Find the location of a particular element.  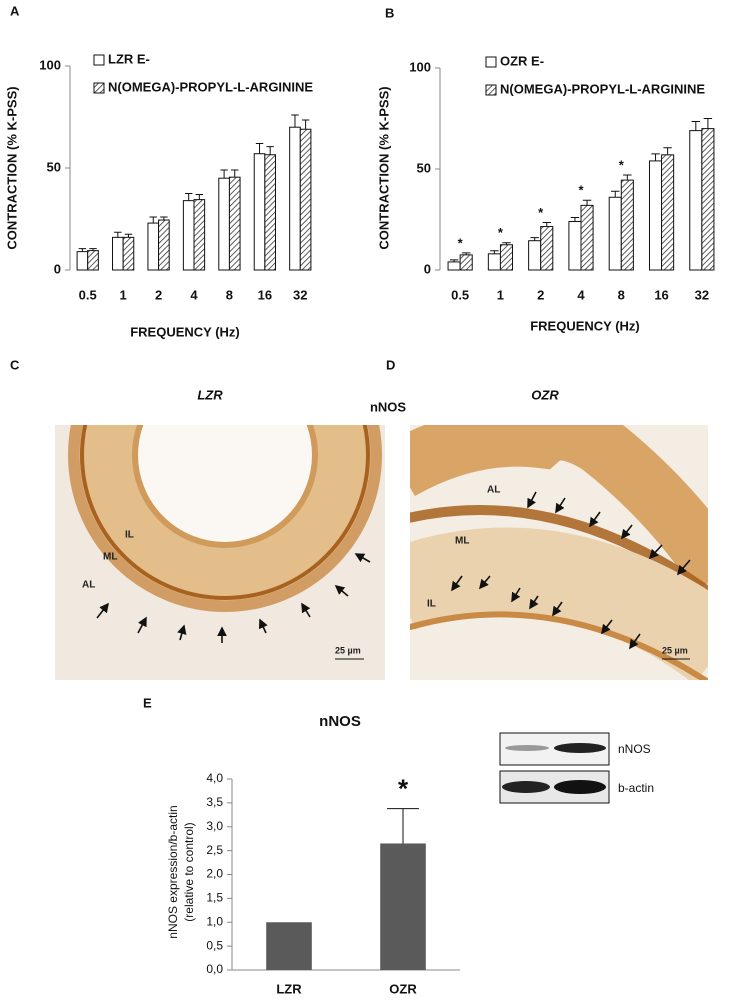

y-tick-label: 0,0 is located at coordinates (214, 969).